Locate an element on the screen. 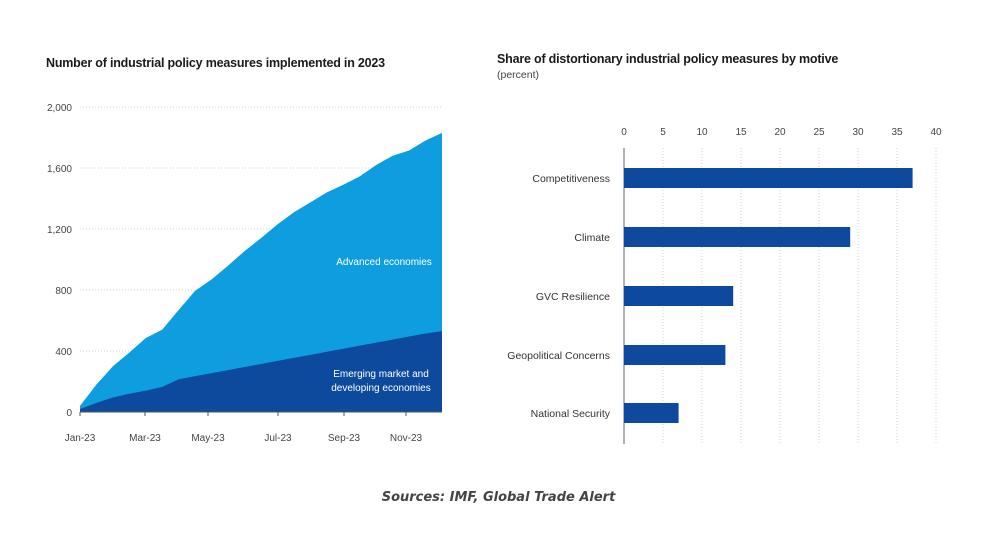  x-tick-label: 25 is located at coordinates (819, 132).